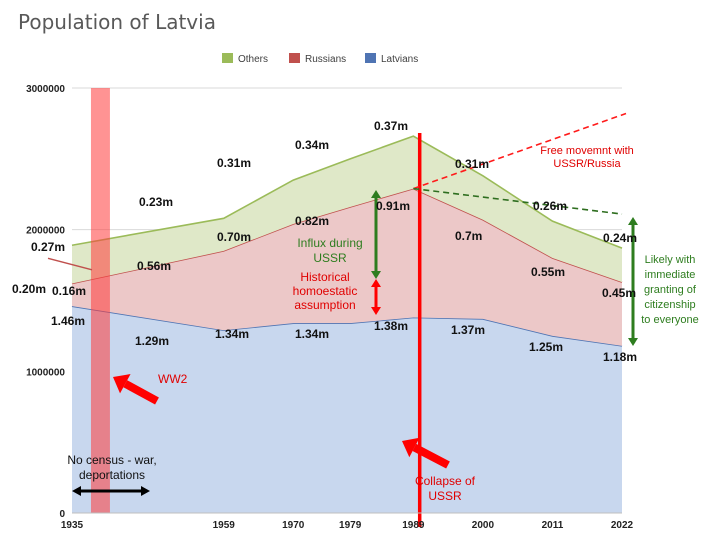 The width and height of the screenshot is (708, 556). What do you see at coordinates (620, 238) in the screenshot?
I see `data-label-others: 0.24m` at bounding box center [620, 238].